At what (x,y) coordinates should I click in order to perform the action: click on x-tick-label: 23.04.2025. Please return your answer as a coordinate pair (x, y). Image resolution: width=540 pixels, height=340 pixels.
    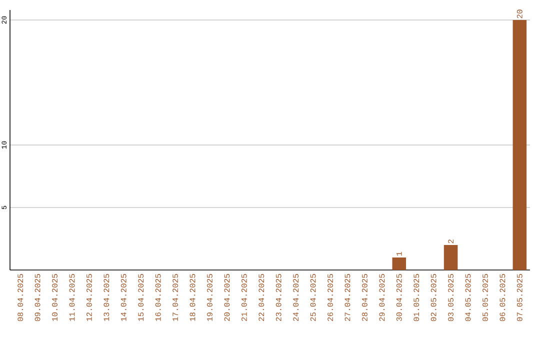
    Looking at the image, I should click on (279, 297).